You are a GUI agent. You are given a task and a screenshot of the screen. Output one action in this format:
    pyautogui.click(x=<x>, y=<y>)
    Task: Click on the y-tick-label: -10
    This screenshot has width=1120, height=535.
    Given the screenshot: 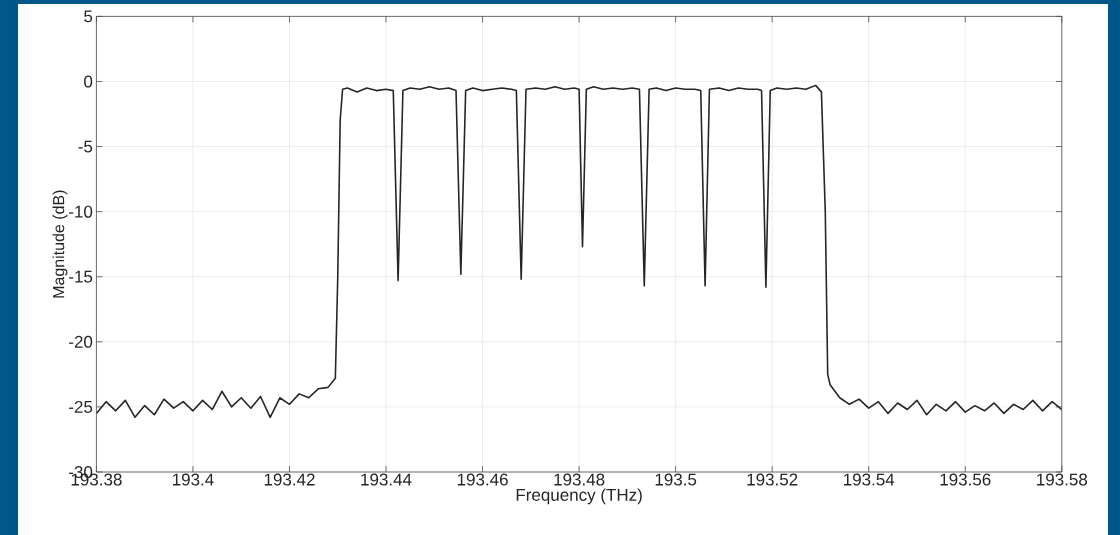 What is the action you would take?
    pyautogui.click(x=81, y=211)
    